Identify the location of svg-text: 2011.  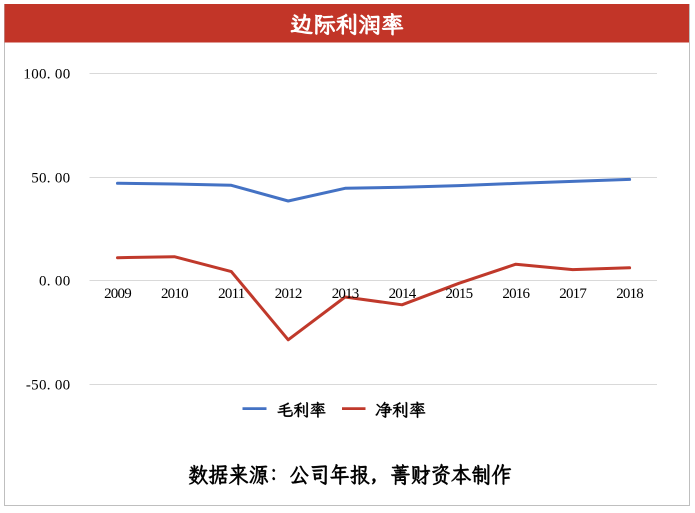
(231, 294).